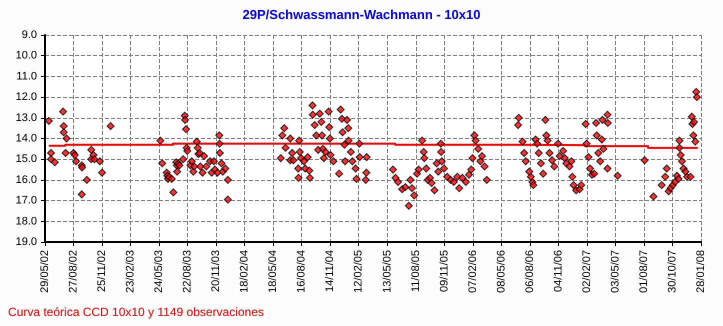  Describe the element at coordinates (26, 221) in the screenshot. I see `y-tick-label: 18.0` at that location.